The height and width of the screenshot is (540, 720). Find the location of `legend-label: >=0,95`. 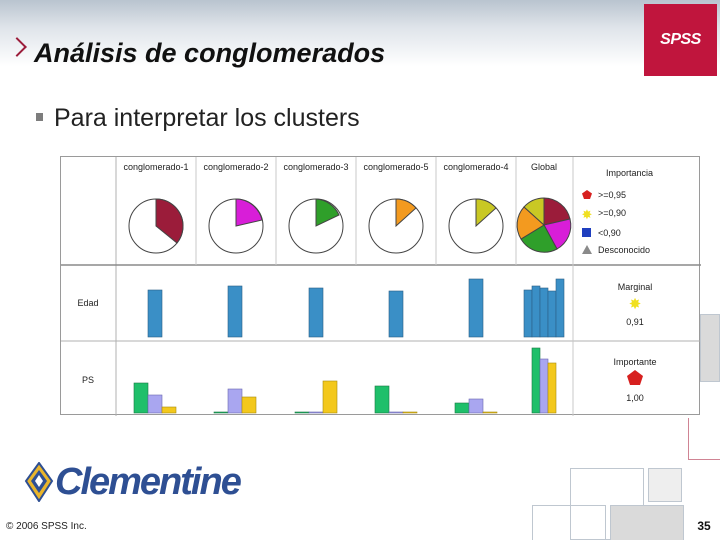

legend-label: >=0,95 is located at coordinates (612, 195).